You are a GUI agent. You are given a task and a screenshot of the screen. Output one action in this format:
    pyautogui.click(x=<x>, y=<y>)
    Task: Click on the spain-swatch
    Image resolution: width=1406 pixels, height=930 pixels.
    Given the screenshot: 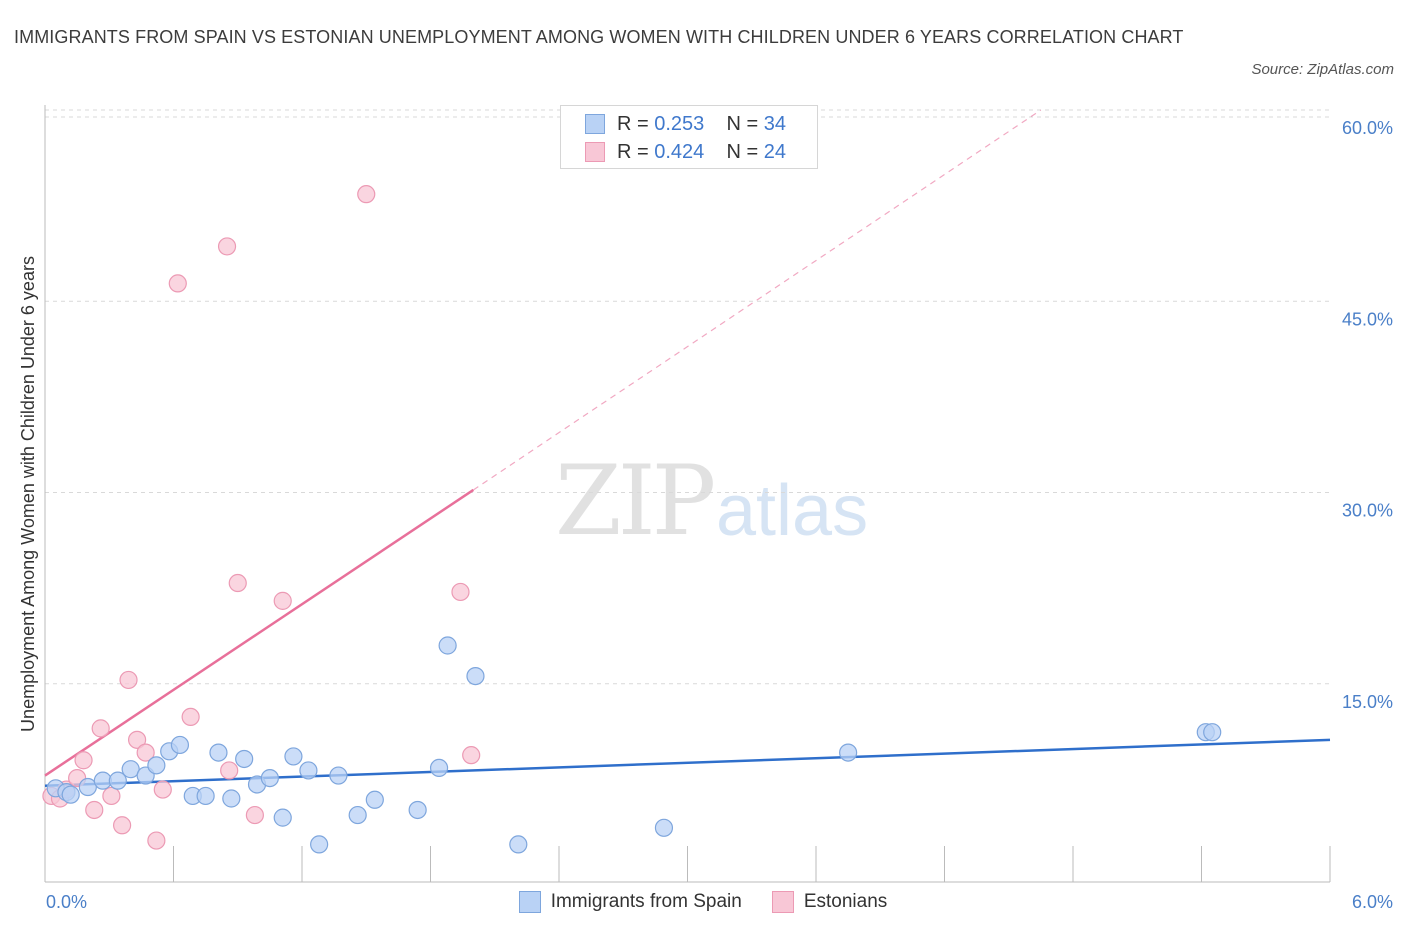 What is the action you would take?
    pyautogui.click(x=595, y=124)
    